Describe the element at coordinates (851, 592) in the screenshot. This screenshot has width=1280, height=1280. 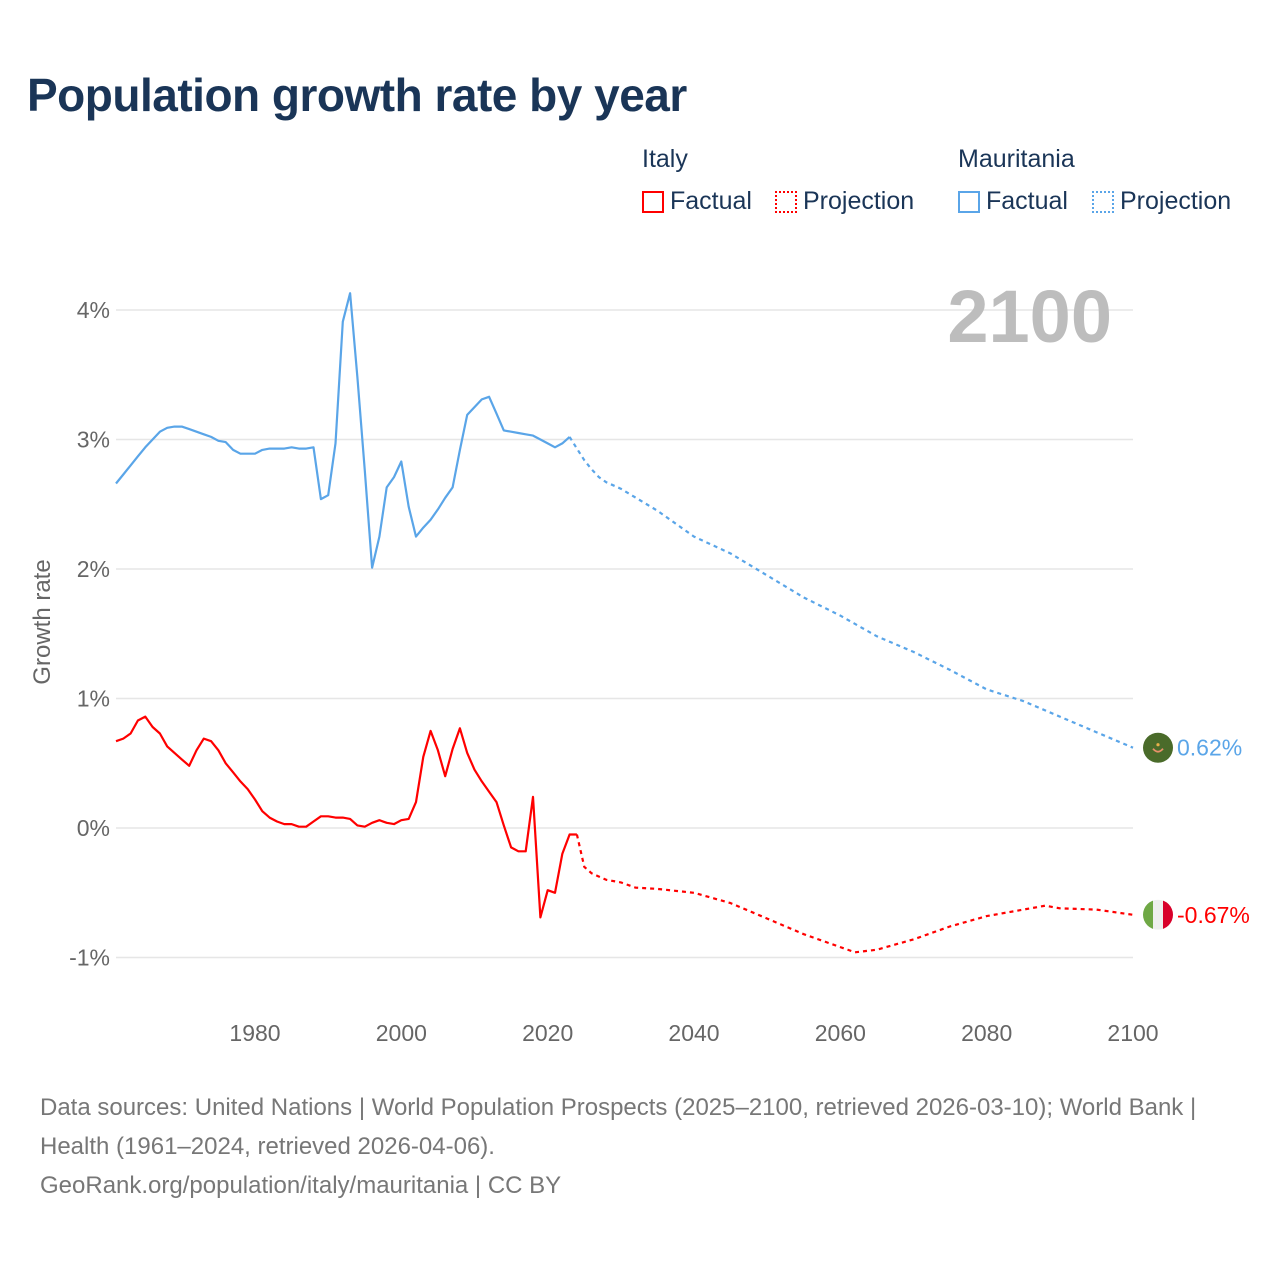
I see `mauritania-projection-line` at that location.